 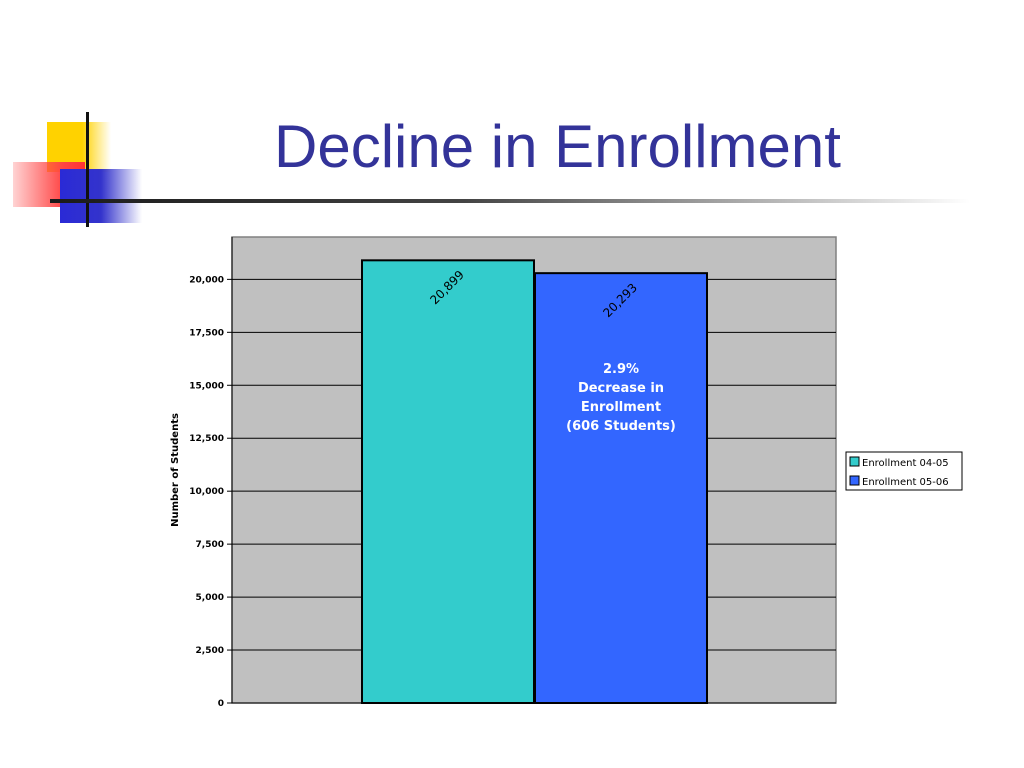 What do you see at coordinates (87, 169) in the screenshot?
I see `decorative-vertical-line` at bounding box center [87, 169].